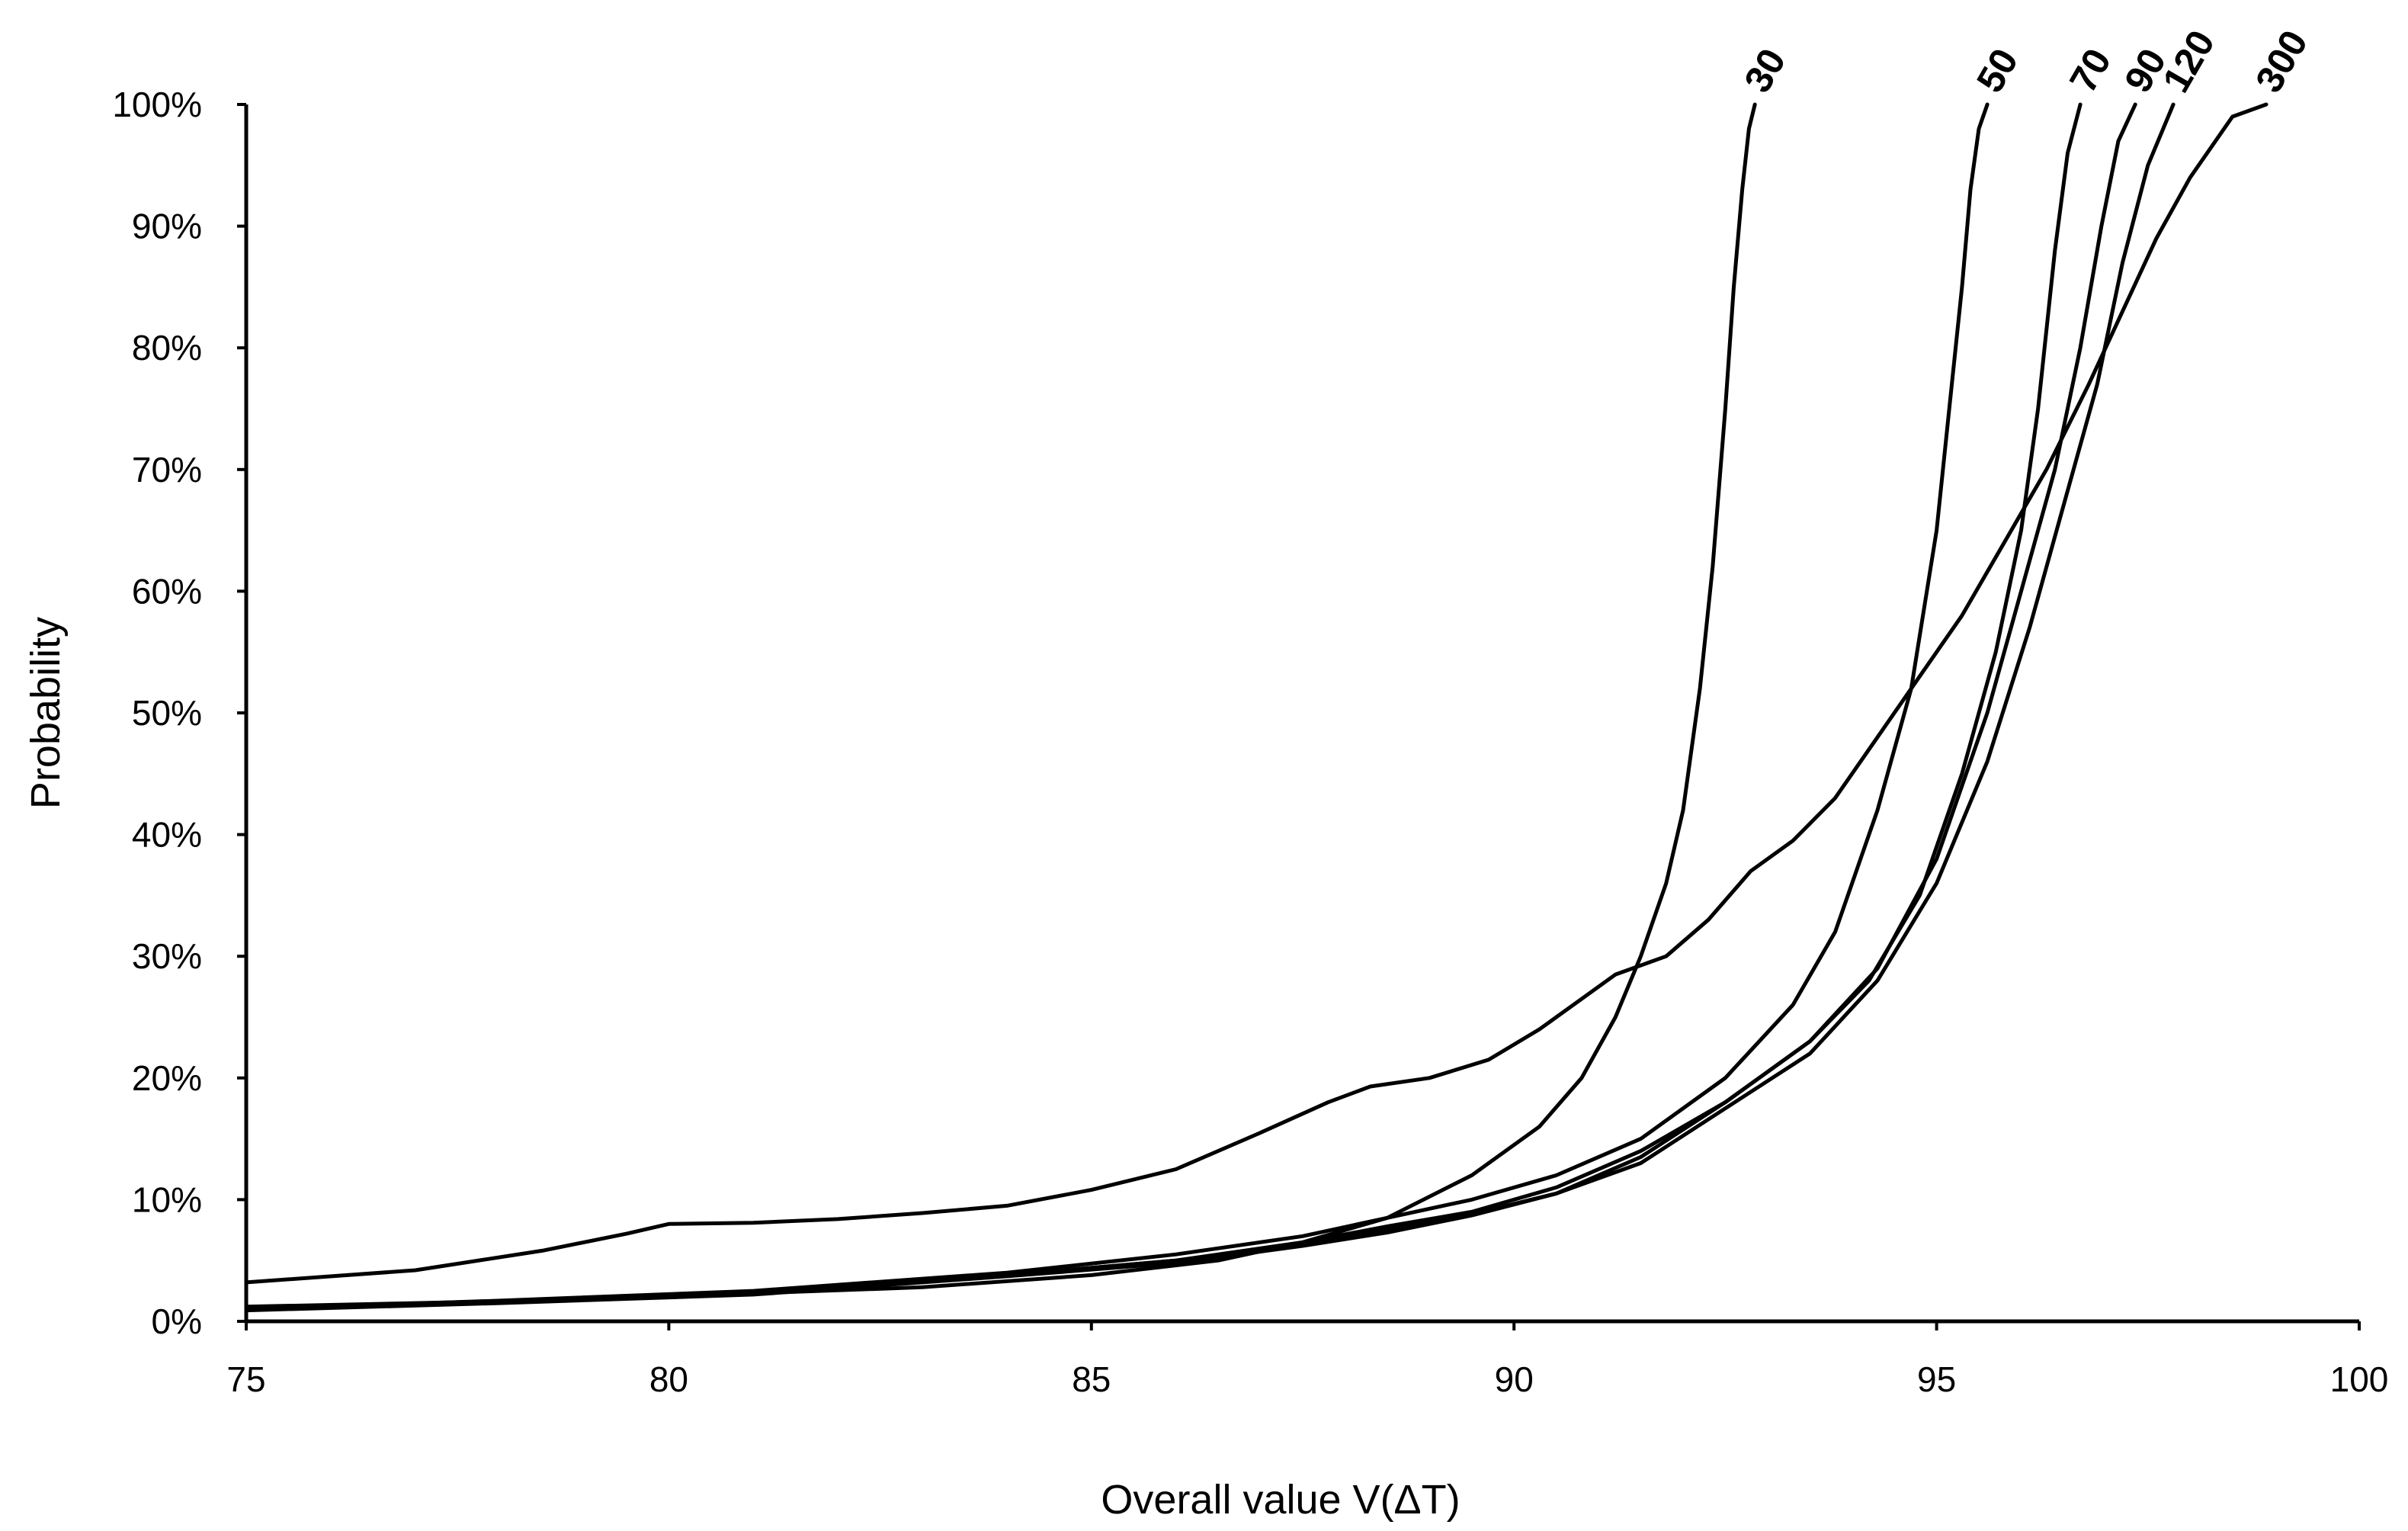  What do you see at coordinates (167, 1078) in the screenshot?
I see `y-tick-label: 20%` at bounding box center [167, 1078].